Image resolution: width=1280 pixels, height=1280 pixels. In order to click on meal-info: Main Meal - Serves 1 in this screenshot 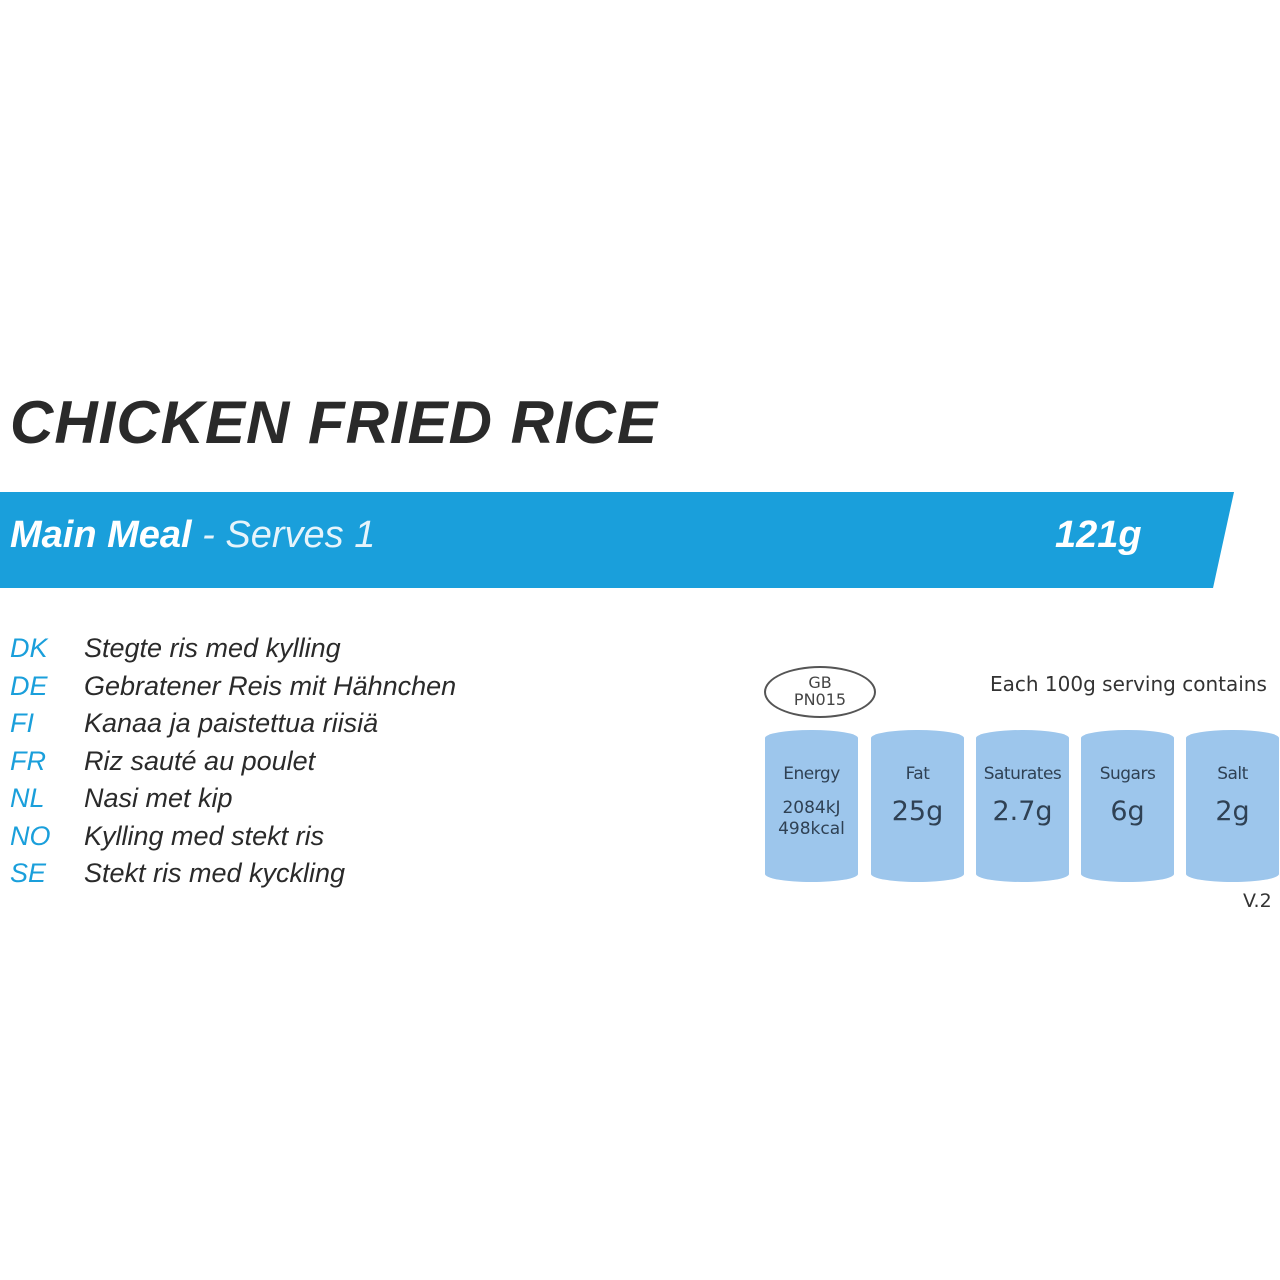, I will do `click(192, 535)`.